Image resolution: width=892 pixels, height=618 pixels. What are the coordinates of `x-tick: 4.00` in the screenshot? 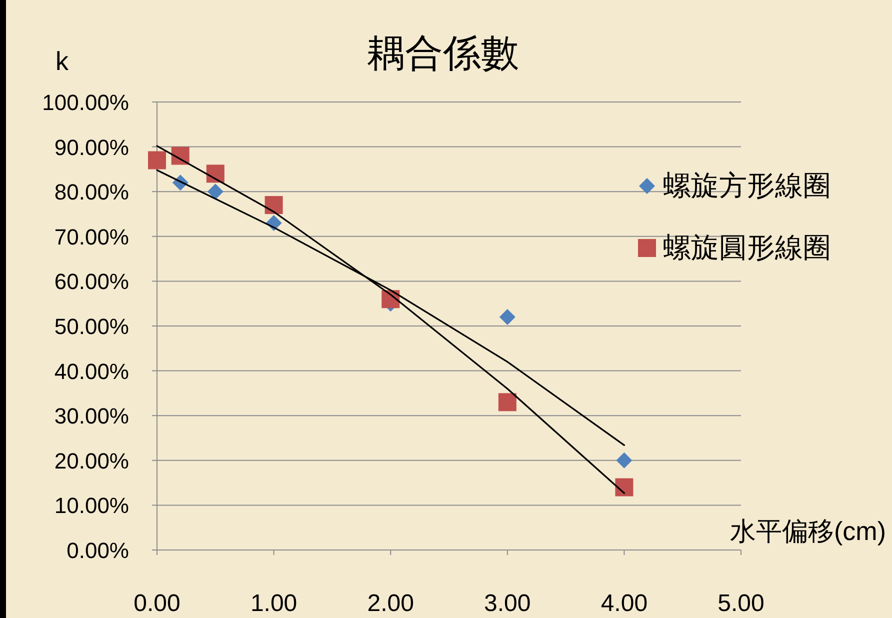 It's located at (624, 603).